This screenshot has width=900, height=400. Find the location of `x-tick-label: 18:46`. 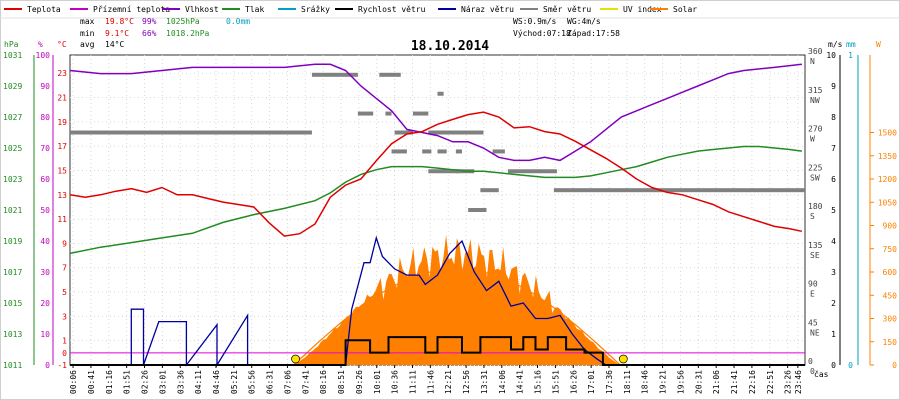

x-tick-label: 18:46 is located at coordinates (645, 382).